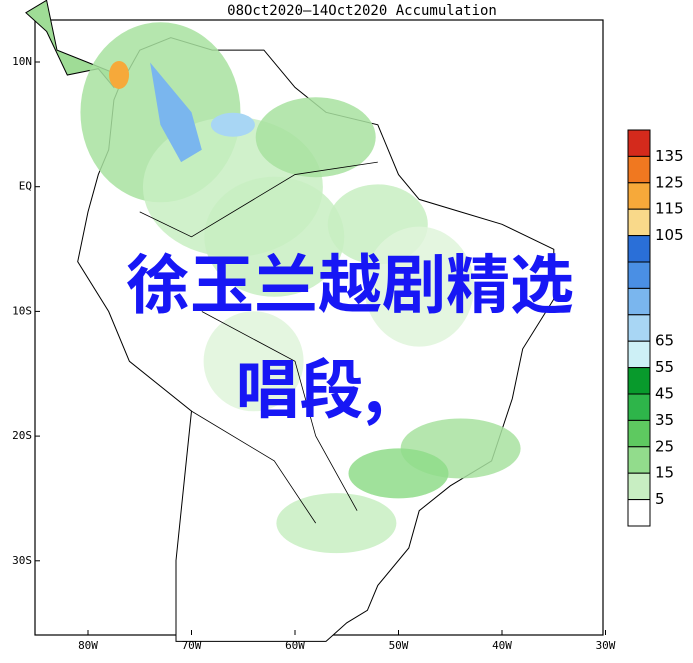  What do you see at coordinates (22, 435) in the screenshot?
I see `lat-label: 20S` at bounding box center [22, 435].